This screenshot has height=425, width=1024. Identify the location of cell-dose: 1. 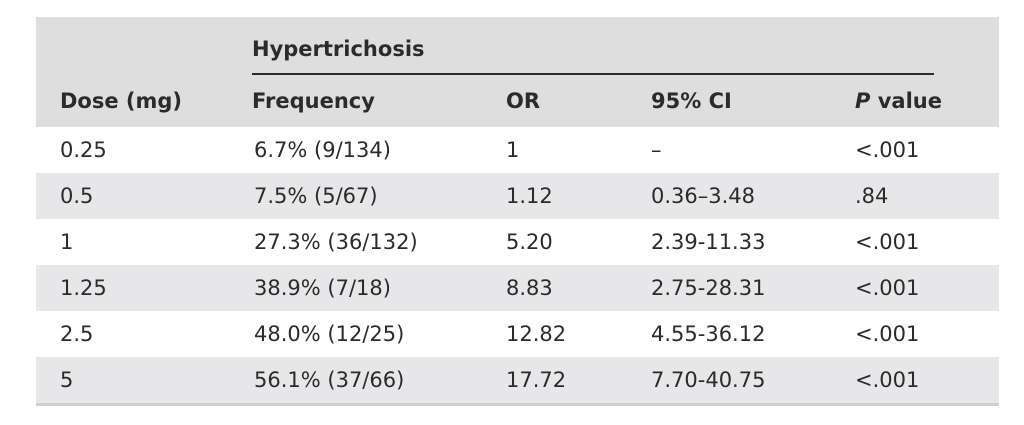
(144, 242).